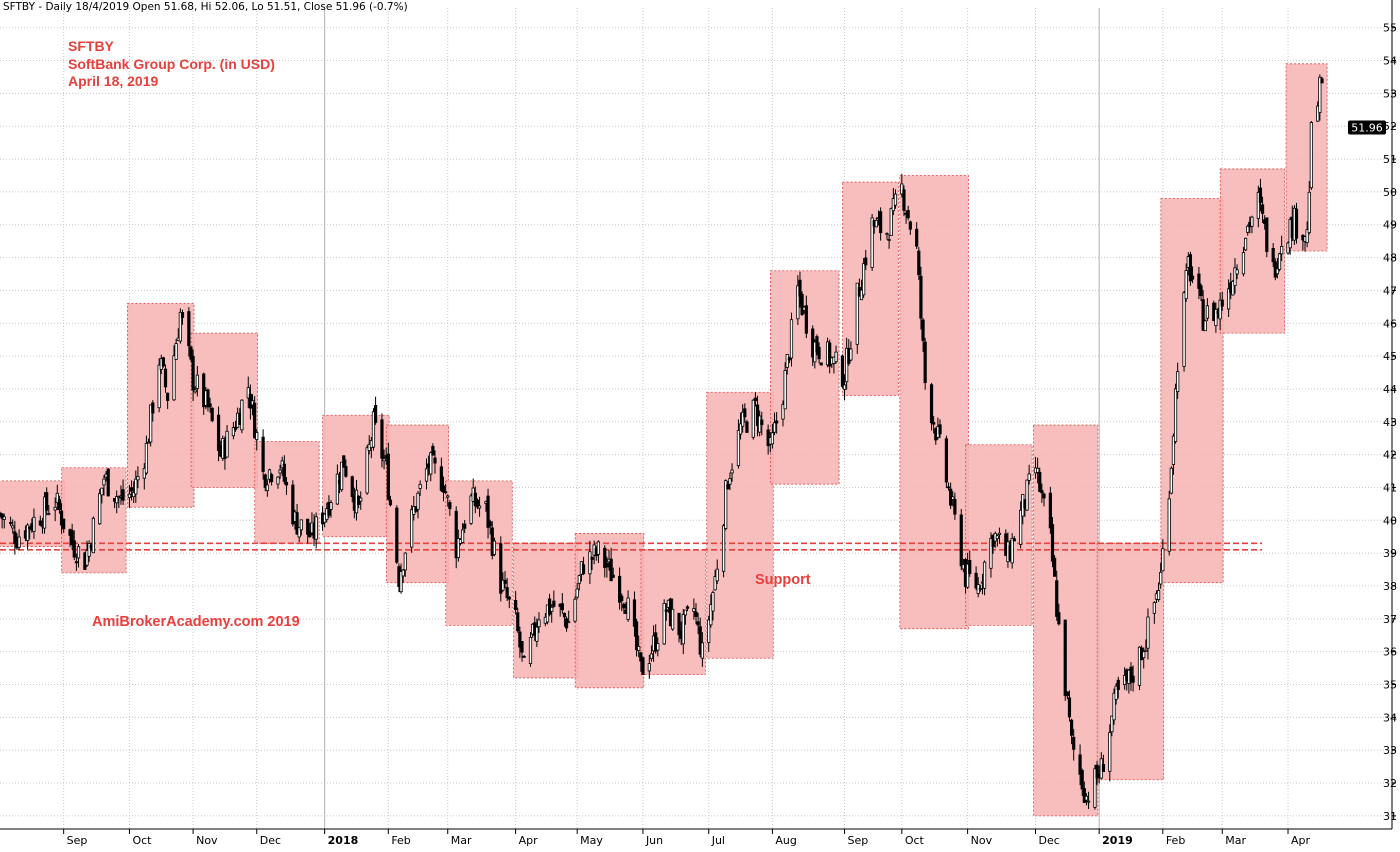  Describe the element at coordinates (1390, 455) in the screenshot. I see `y-tick-label: 42` at that location.